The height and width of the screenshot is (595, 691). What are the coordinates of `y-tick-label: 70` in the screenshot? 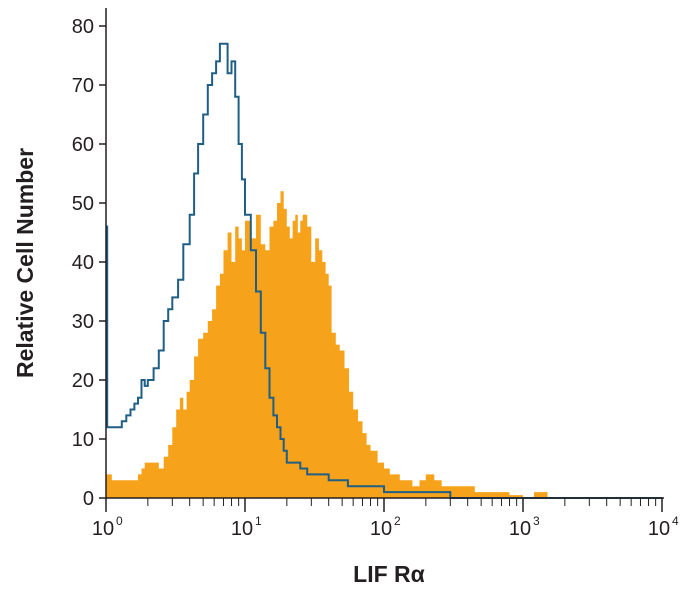 It's located at (83, 86).